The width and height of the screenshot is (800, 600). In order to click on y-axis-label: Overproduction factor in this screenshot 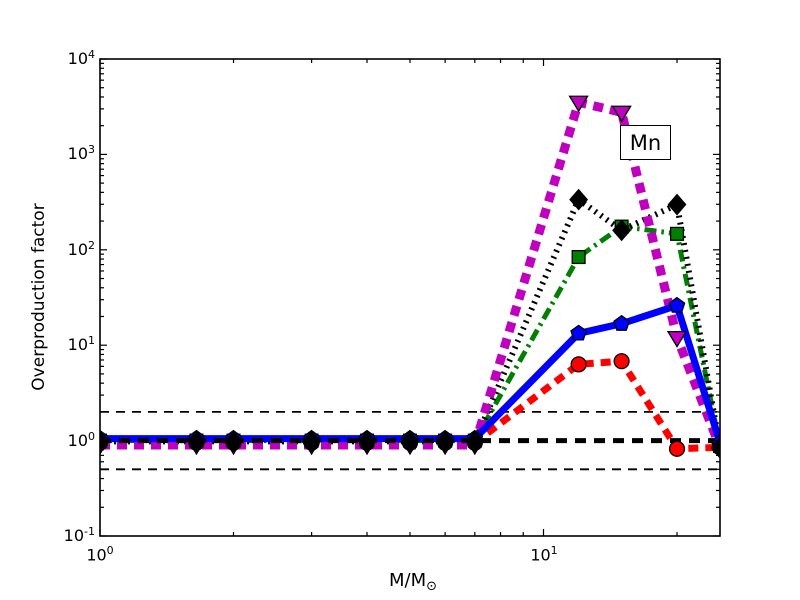, I will do `click(39, 296)`.